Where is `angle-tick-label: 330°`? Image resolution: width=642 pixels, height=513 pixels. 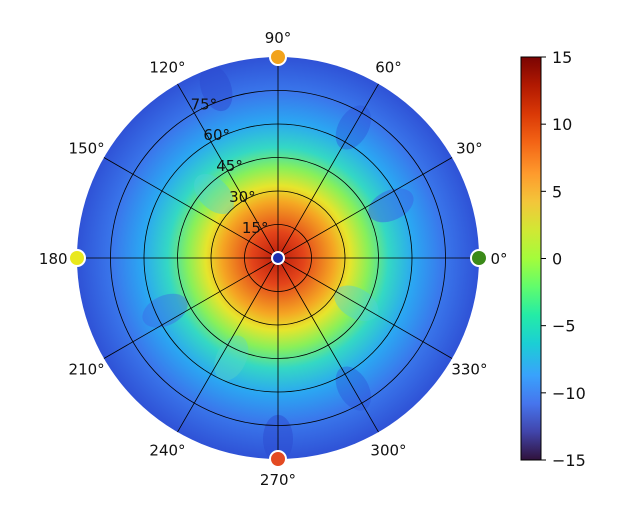
angle-tick-label: 330° is located at coordinates (469, 370).